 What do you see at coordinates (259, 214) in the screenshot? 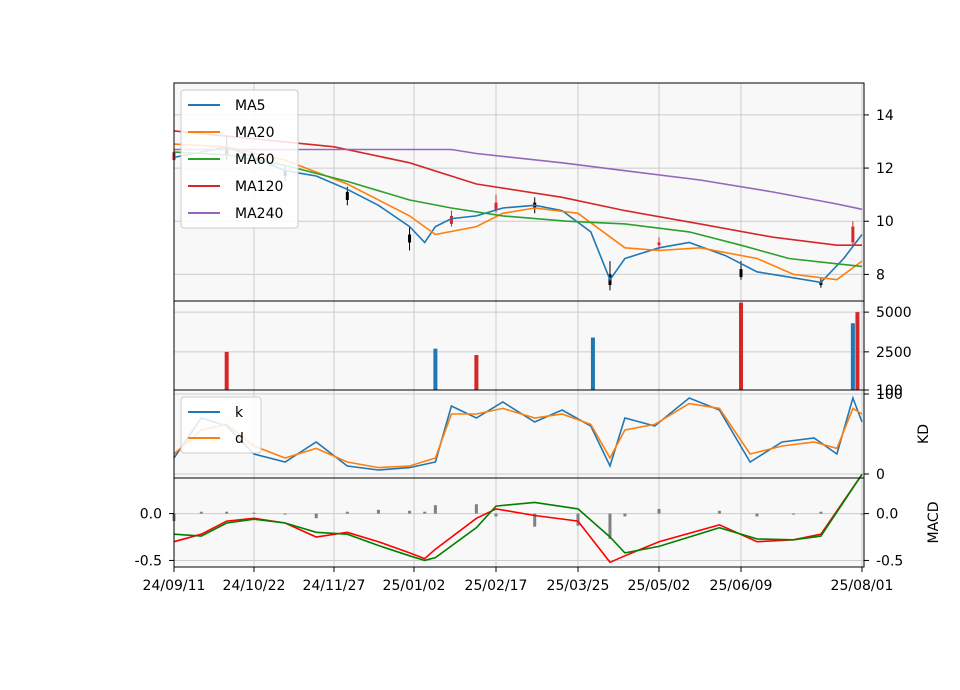
I see `price-legend-label-4: MA240` at bounding box center [259, 214].